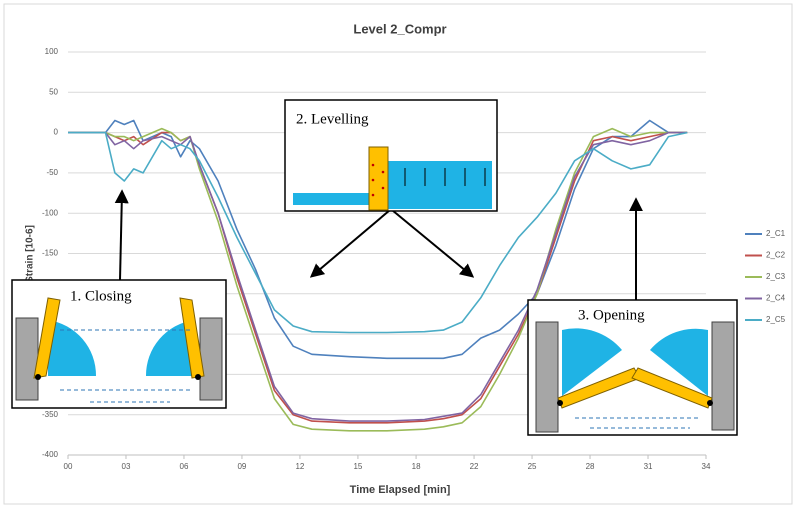 This screenshot has height=510, width=798. I want to click on x-tick-label: 15, so click(357, 466).